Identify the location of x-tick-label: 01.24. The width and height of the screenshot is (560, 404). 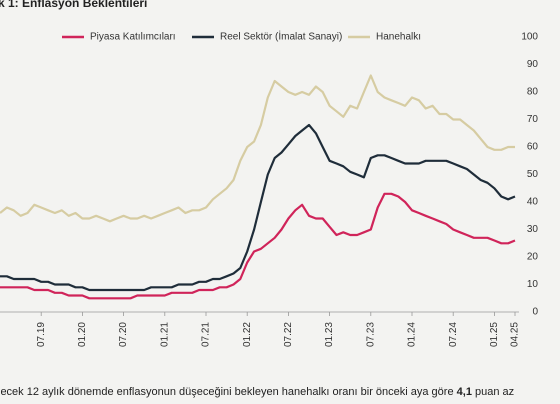
(412, 334).